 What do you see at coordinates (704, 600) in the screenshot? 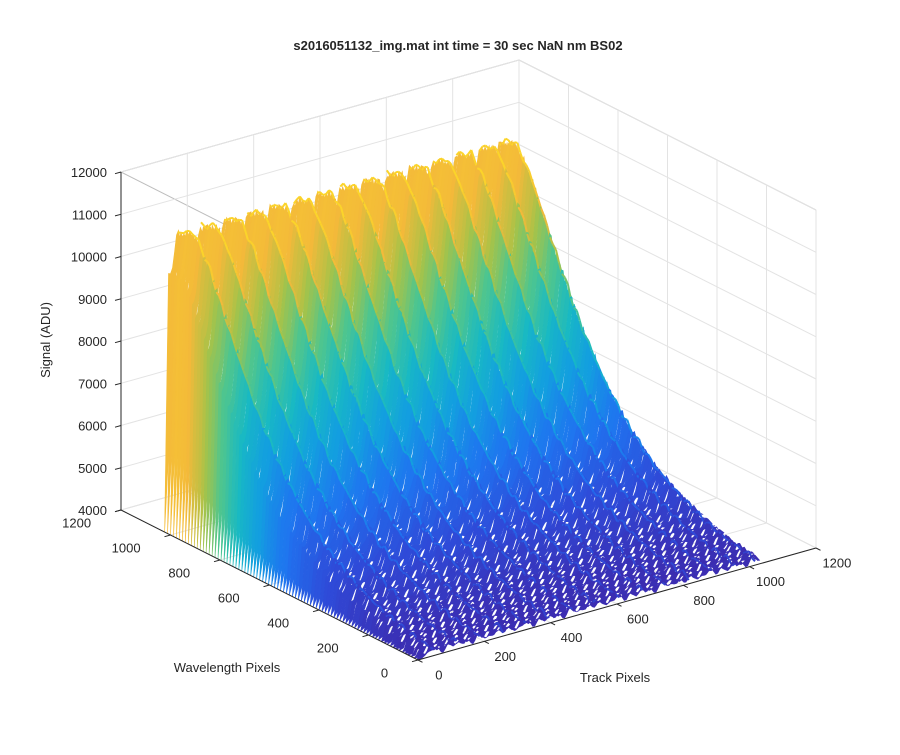
I see `x-tick-label: 800` at bounding box center [704, 600].